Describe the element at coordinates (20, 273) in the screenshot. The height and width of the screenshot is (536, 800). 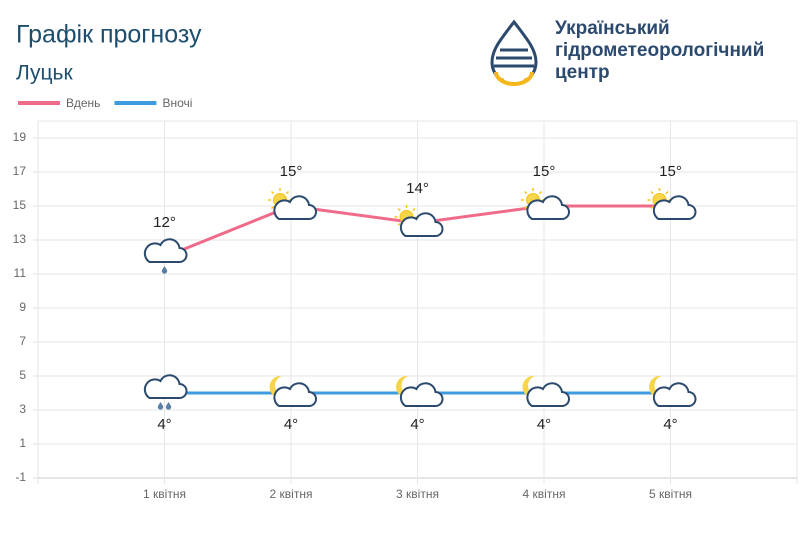
I see `y-tick-label: 11` at that location.